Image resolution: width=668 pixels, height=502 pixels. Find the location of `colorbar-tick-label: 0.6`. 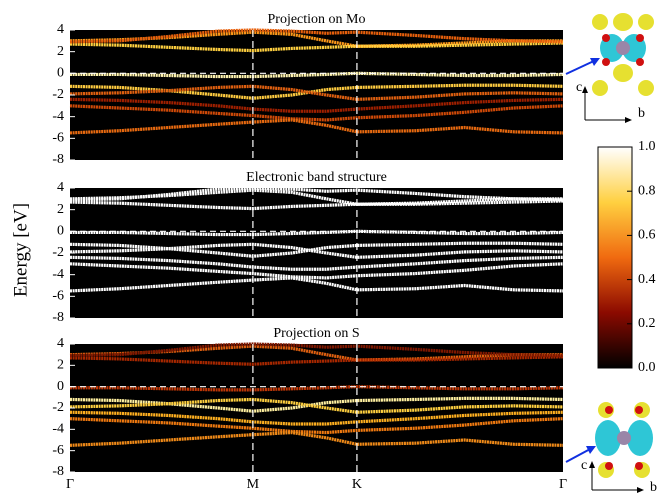

colorbar-tick-label: 0.6 is located at coordinates (647, 235).